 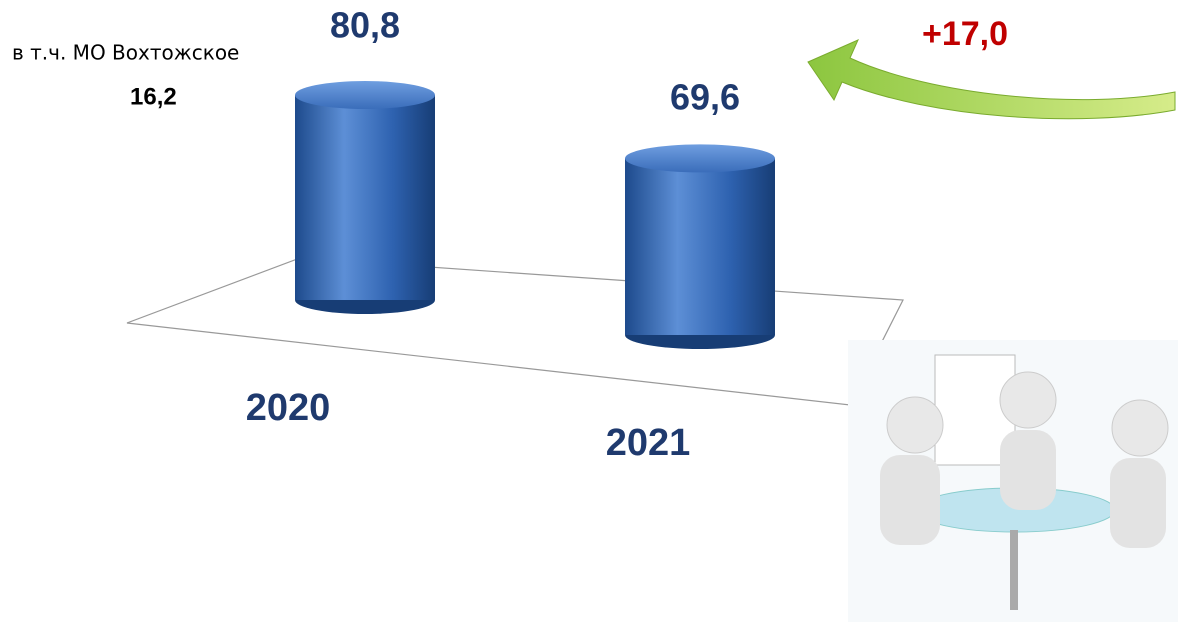 What do you see at coordinates (965, 34) in the screenshot?
I see `change-annotation: +17,0` at bounding box center [965, 34].